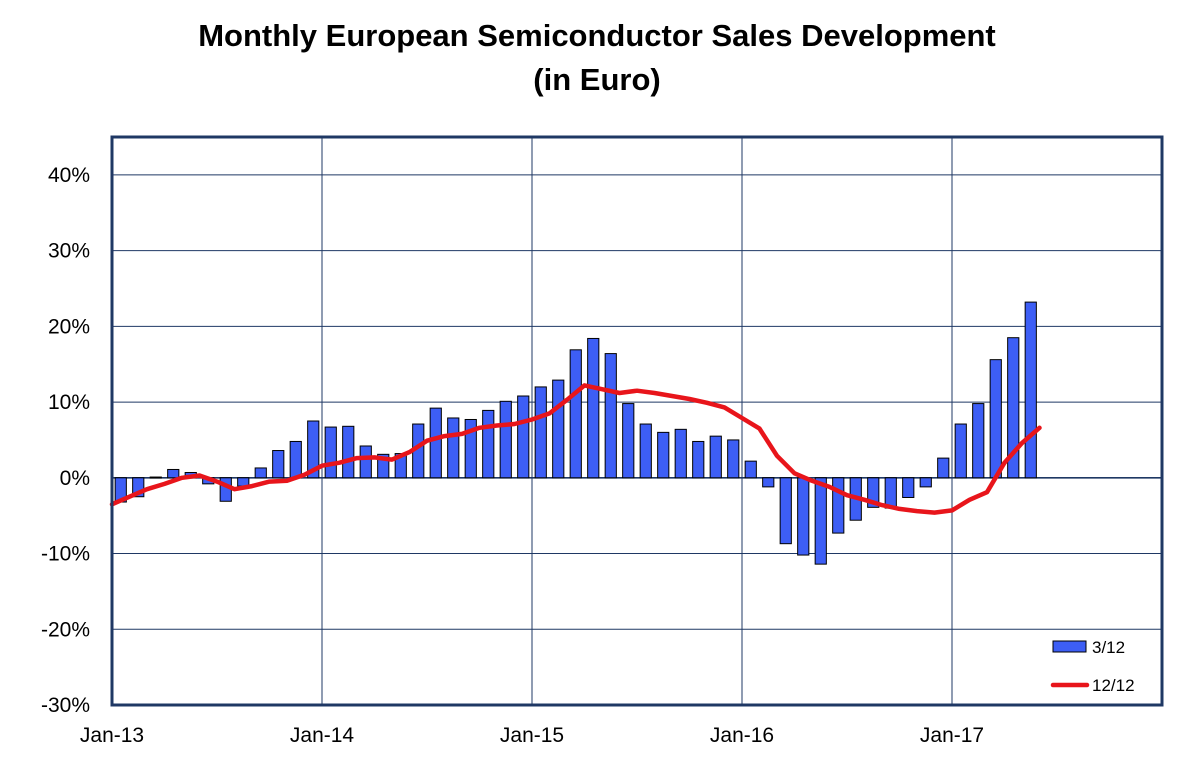 This screenshot has width=1194, height=761. Describe the element at coordinates (952, 735) in the screenshot. I see `x-tick-label: Jan-17` at that location.